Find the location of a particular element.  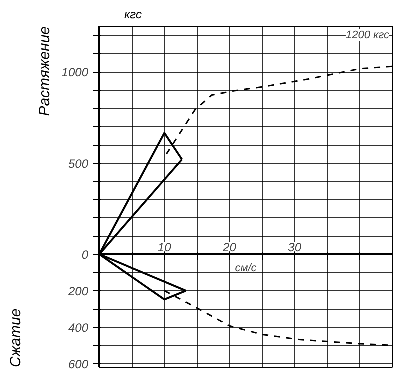

x-axis-title: см/с is located at coordinates (246, 268).